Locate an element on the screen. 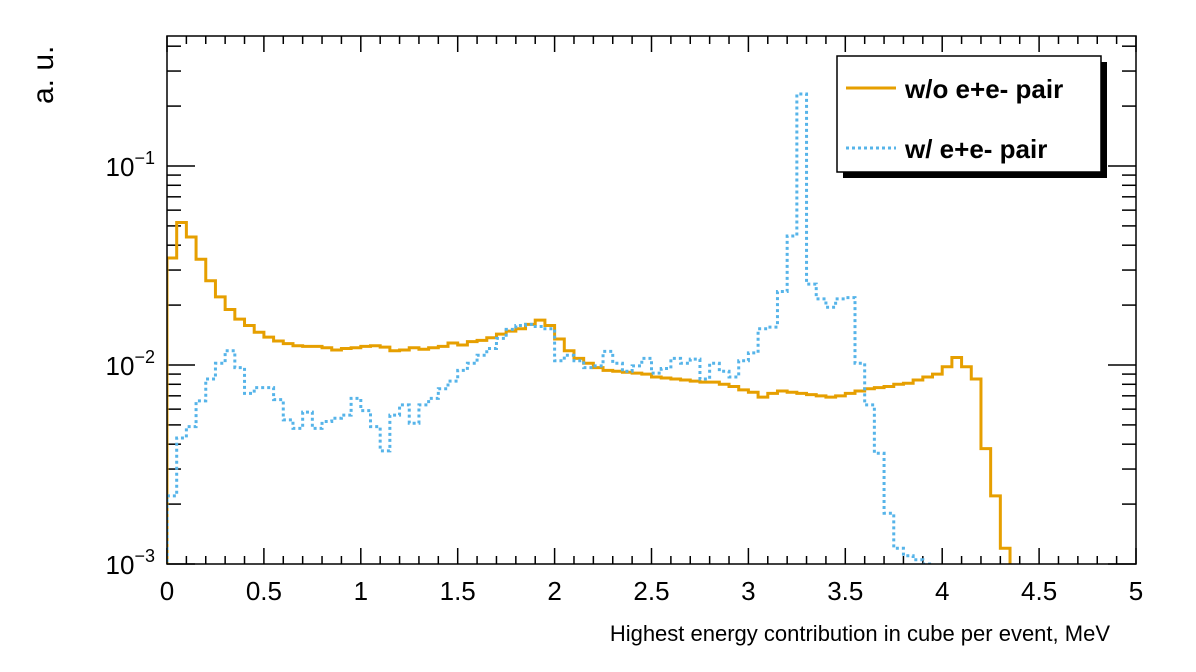  legend-box is located at coordinates (969, 114).